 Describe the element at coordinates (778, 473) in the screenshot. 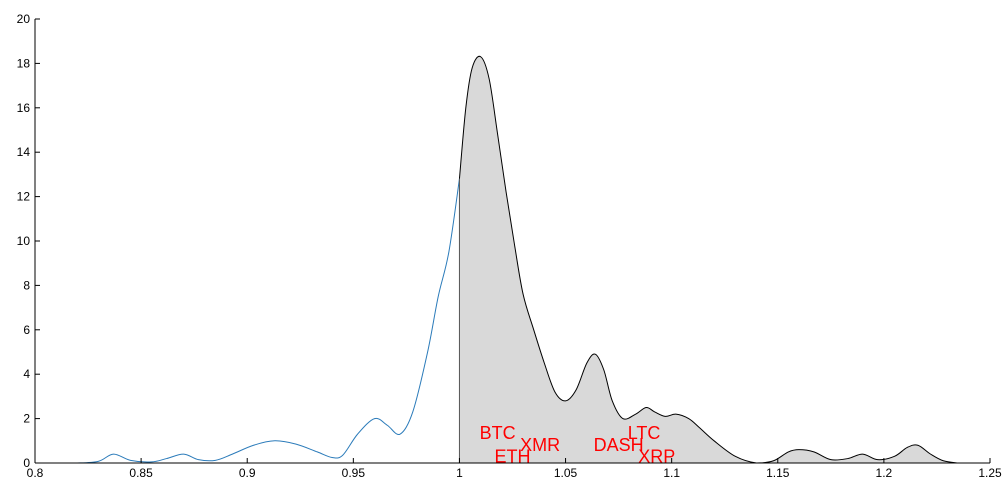

I see `x-tick-label: 1.15` at that location.